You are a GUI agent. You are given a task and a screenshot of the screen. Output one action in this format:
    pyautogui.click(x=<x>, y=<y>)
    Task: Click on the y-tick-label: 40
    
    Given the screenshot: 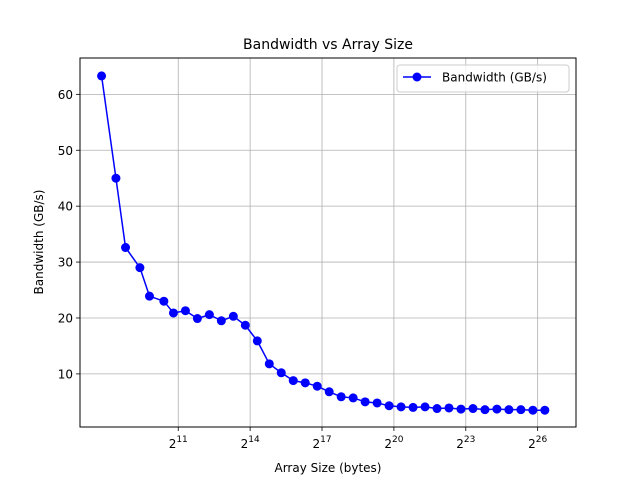 What is the action you would take?
    pyautogui.click(x=65, y=207)
    